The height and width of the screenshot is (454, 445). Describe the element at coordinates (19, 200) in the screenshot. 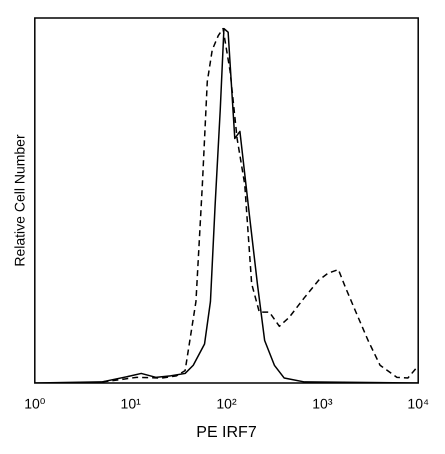

I see `y-axis-title: Relative Cell Number` at that location.